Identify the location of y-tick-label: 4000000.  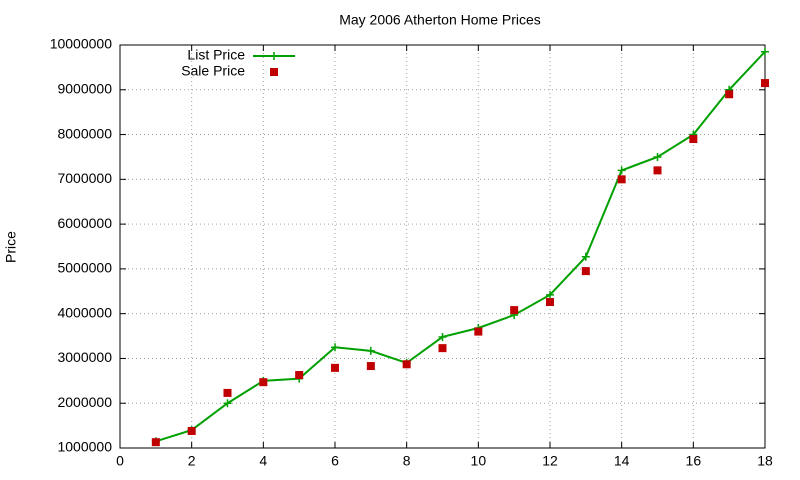
(84, 312).